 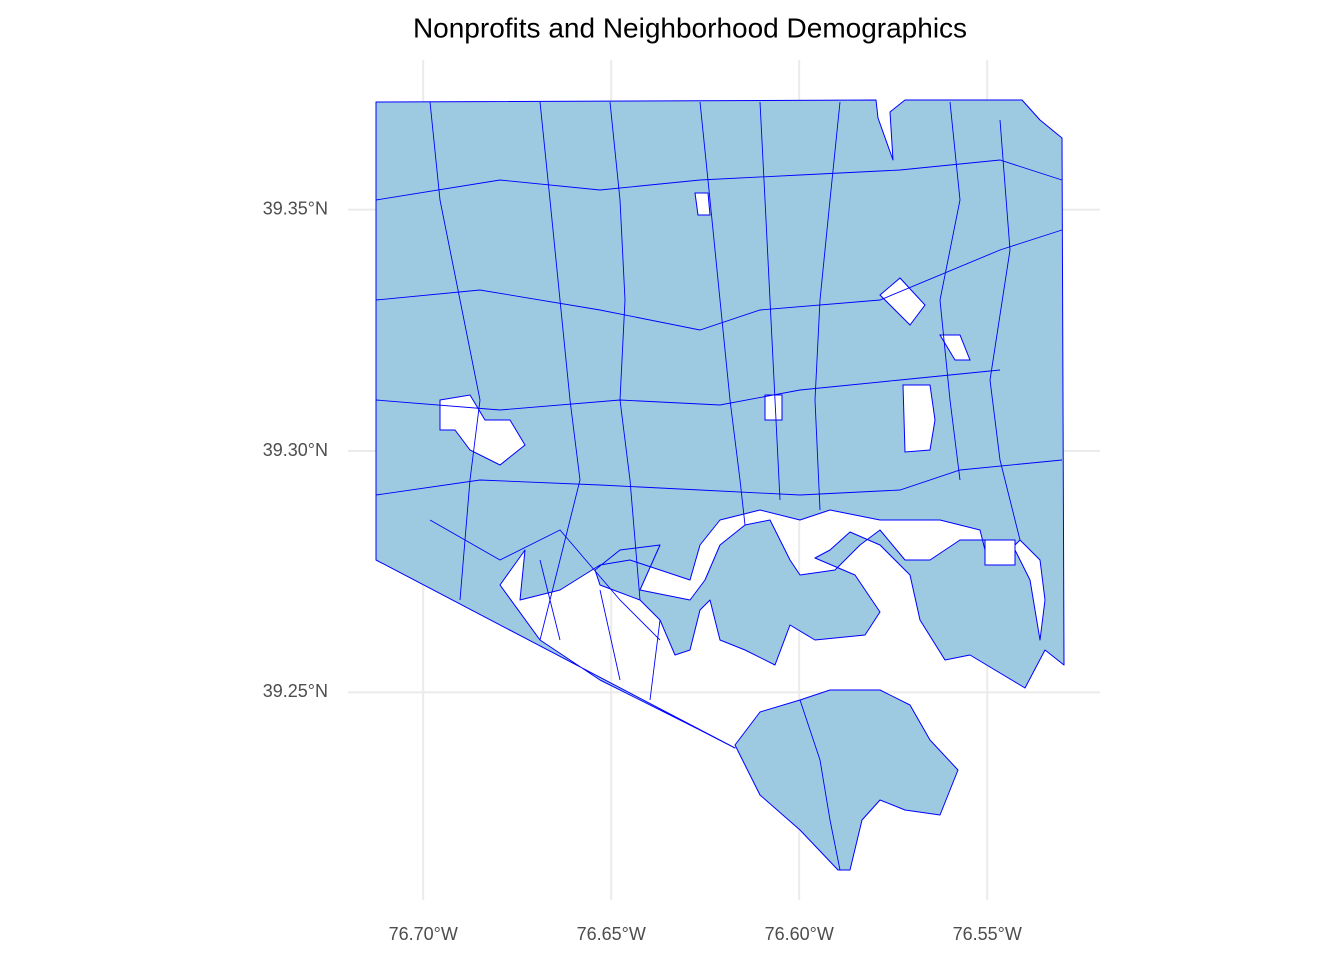 I want to click on y-tick-label: 39.35°N, so click(x=295, y=208).